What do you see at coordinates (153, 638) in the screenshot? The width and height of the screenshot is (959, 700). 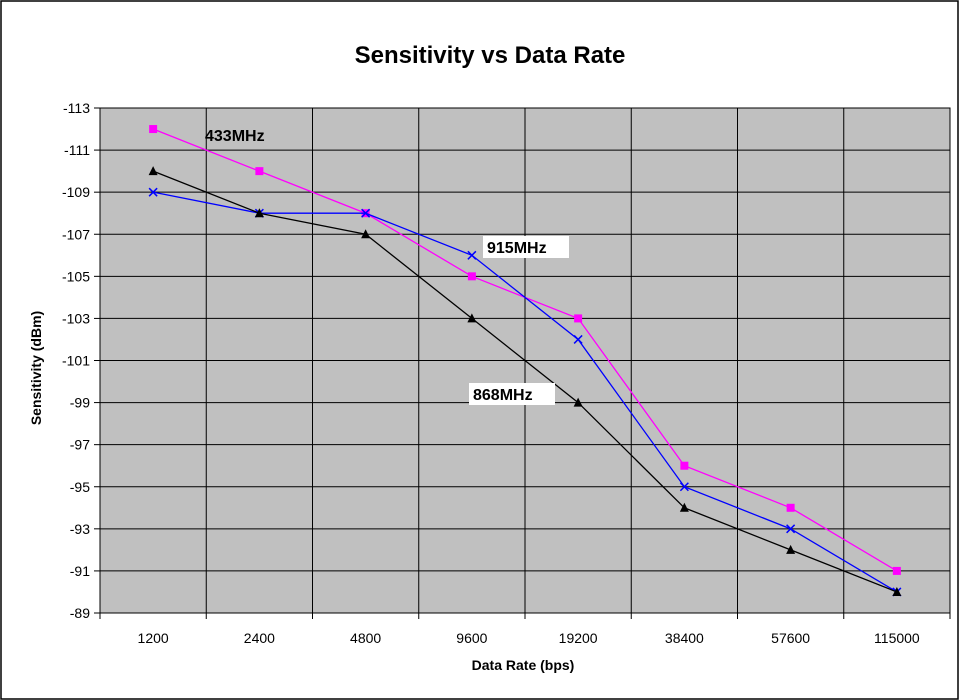 I see `x-tick-label: 1200` at bounding box center [153, 638].